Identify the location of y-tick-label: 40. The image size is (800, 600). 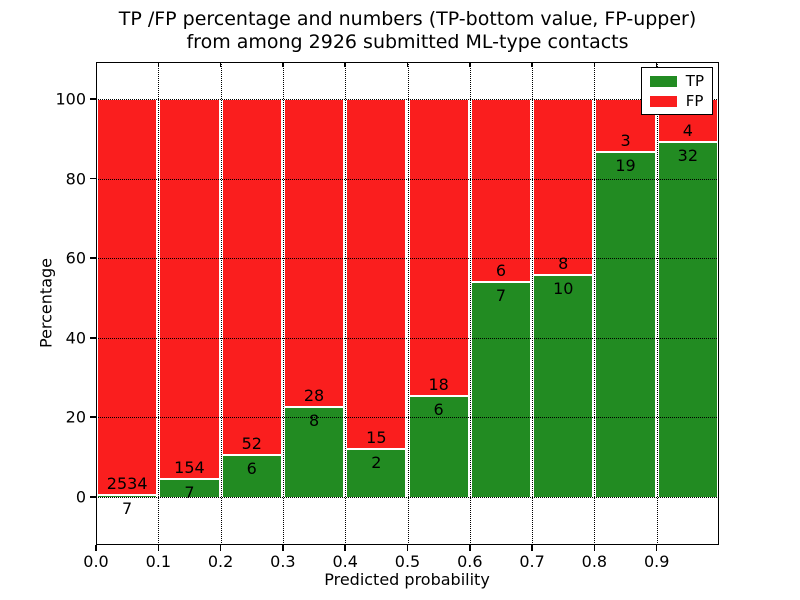
(75, 338).